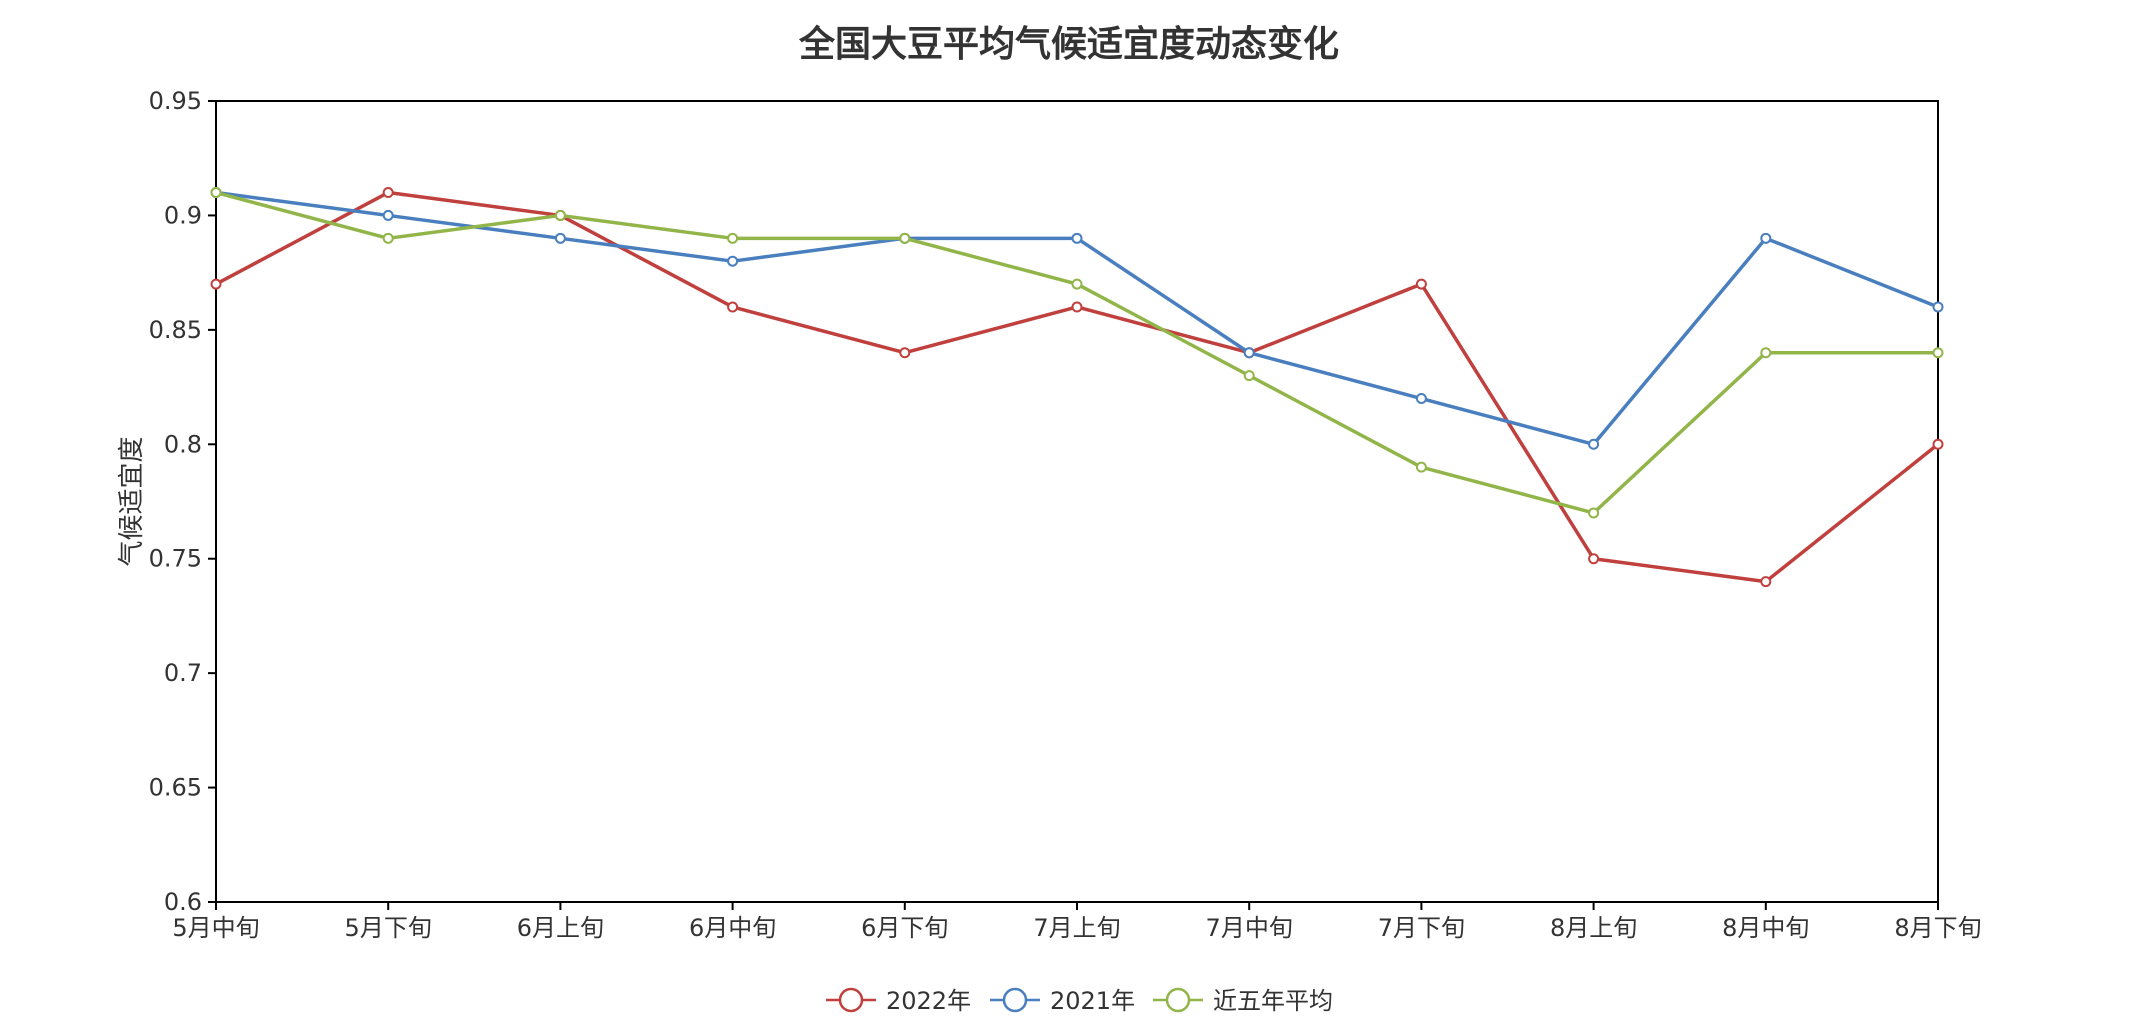 This screenshot has height=1016, width=2138. What do you see at coordinates (928, 1001) in the screenshot?
I see `legend-label: 2022年` at bounding box center [928, 1001].